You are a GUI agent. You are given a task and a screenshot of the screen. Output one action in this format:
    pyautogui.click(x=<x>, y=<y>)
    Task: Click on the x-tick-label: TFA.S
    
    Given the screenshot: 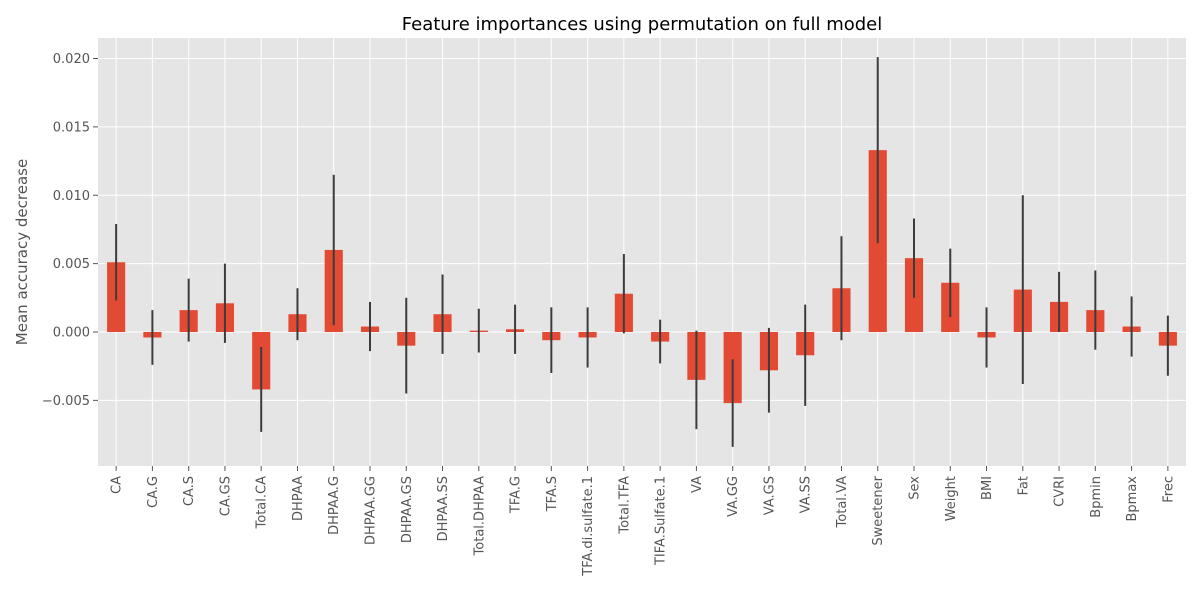 What is the action you would take?
    pyautogui.click(x=552, y=494)
    